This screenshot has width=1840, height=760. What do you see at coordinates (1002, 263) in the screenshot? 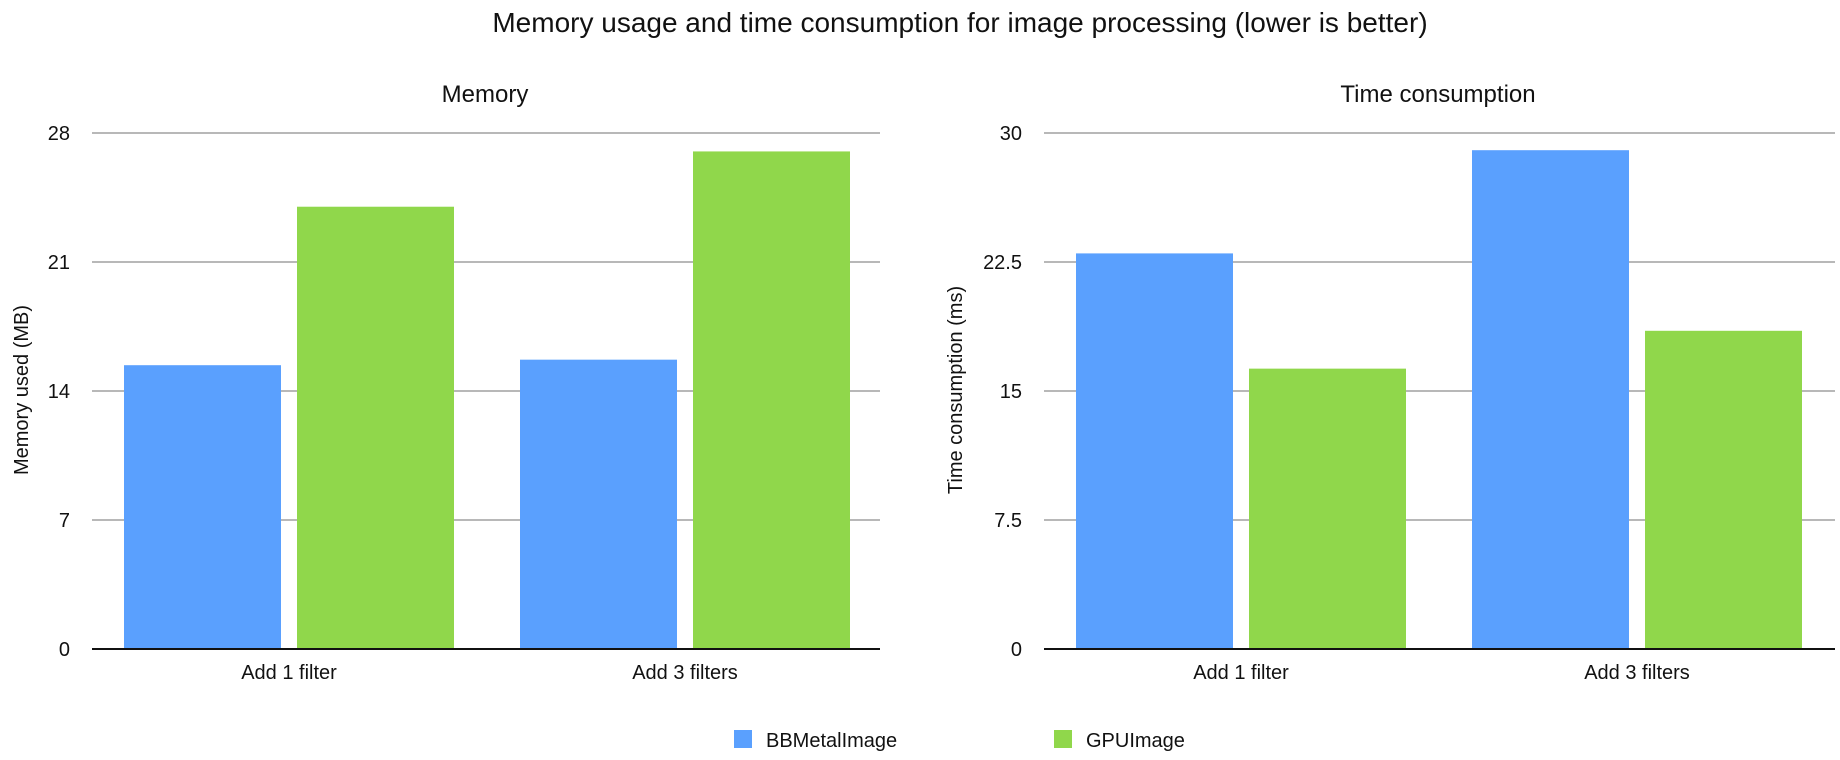
I see `time-y-tick-label: 22.5` at bounding box center [1002, 263].